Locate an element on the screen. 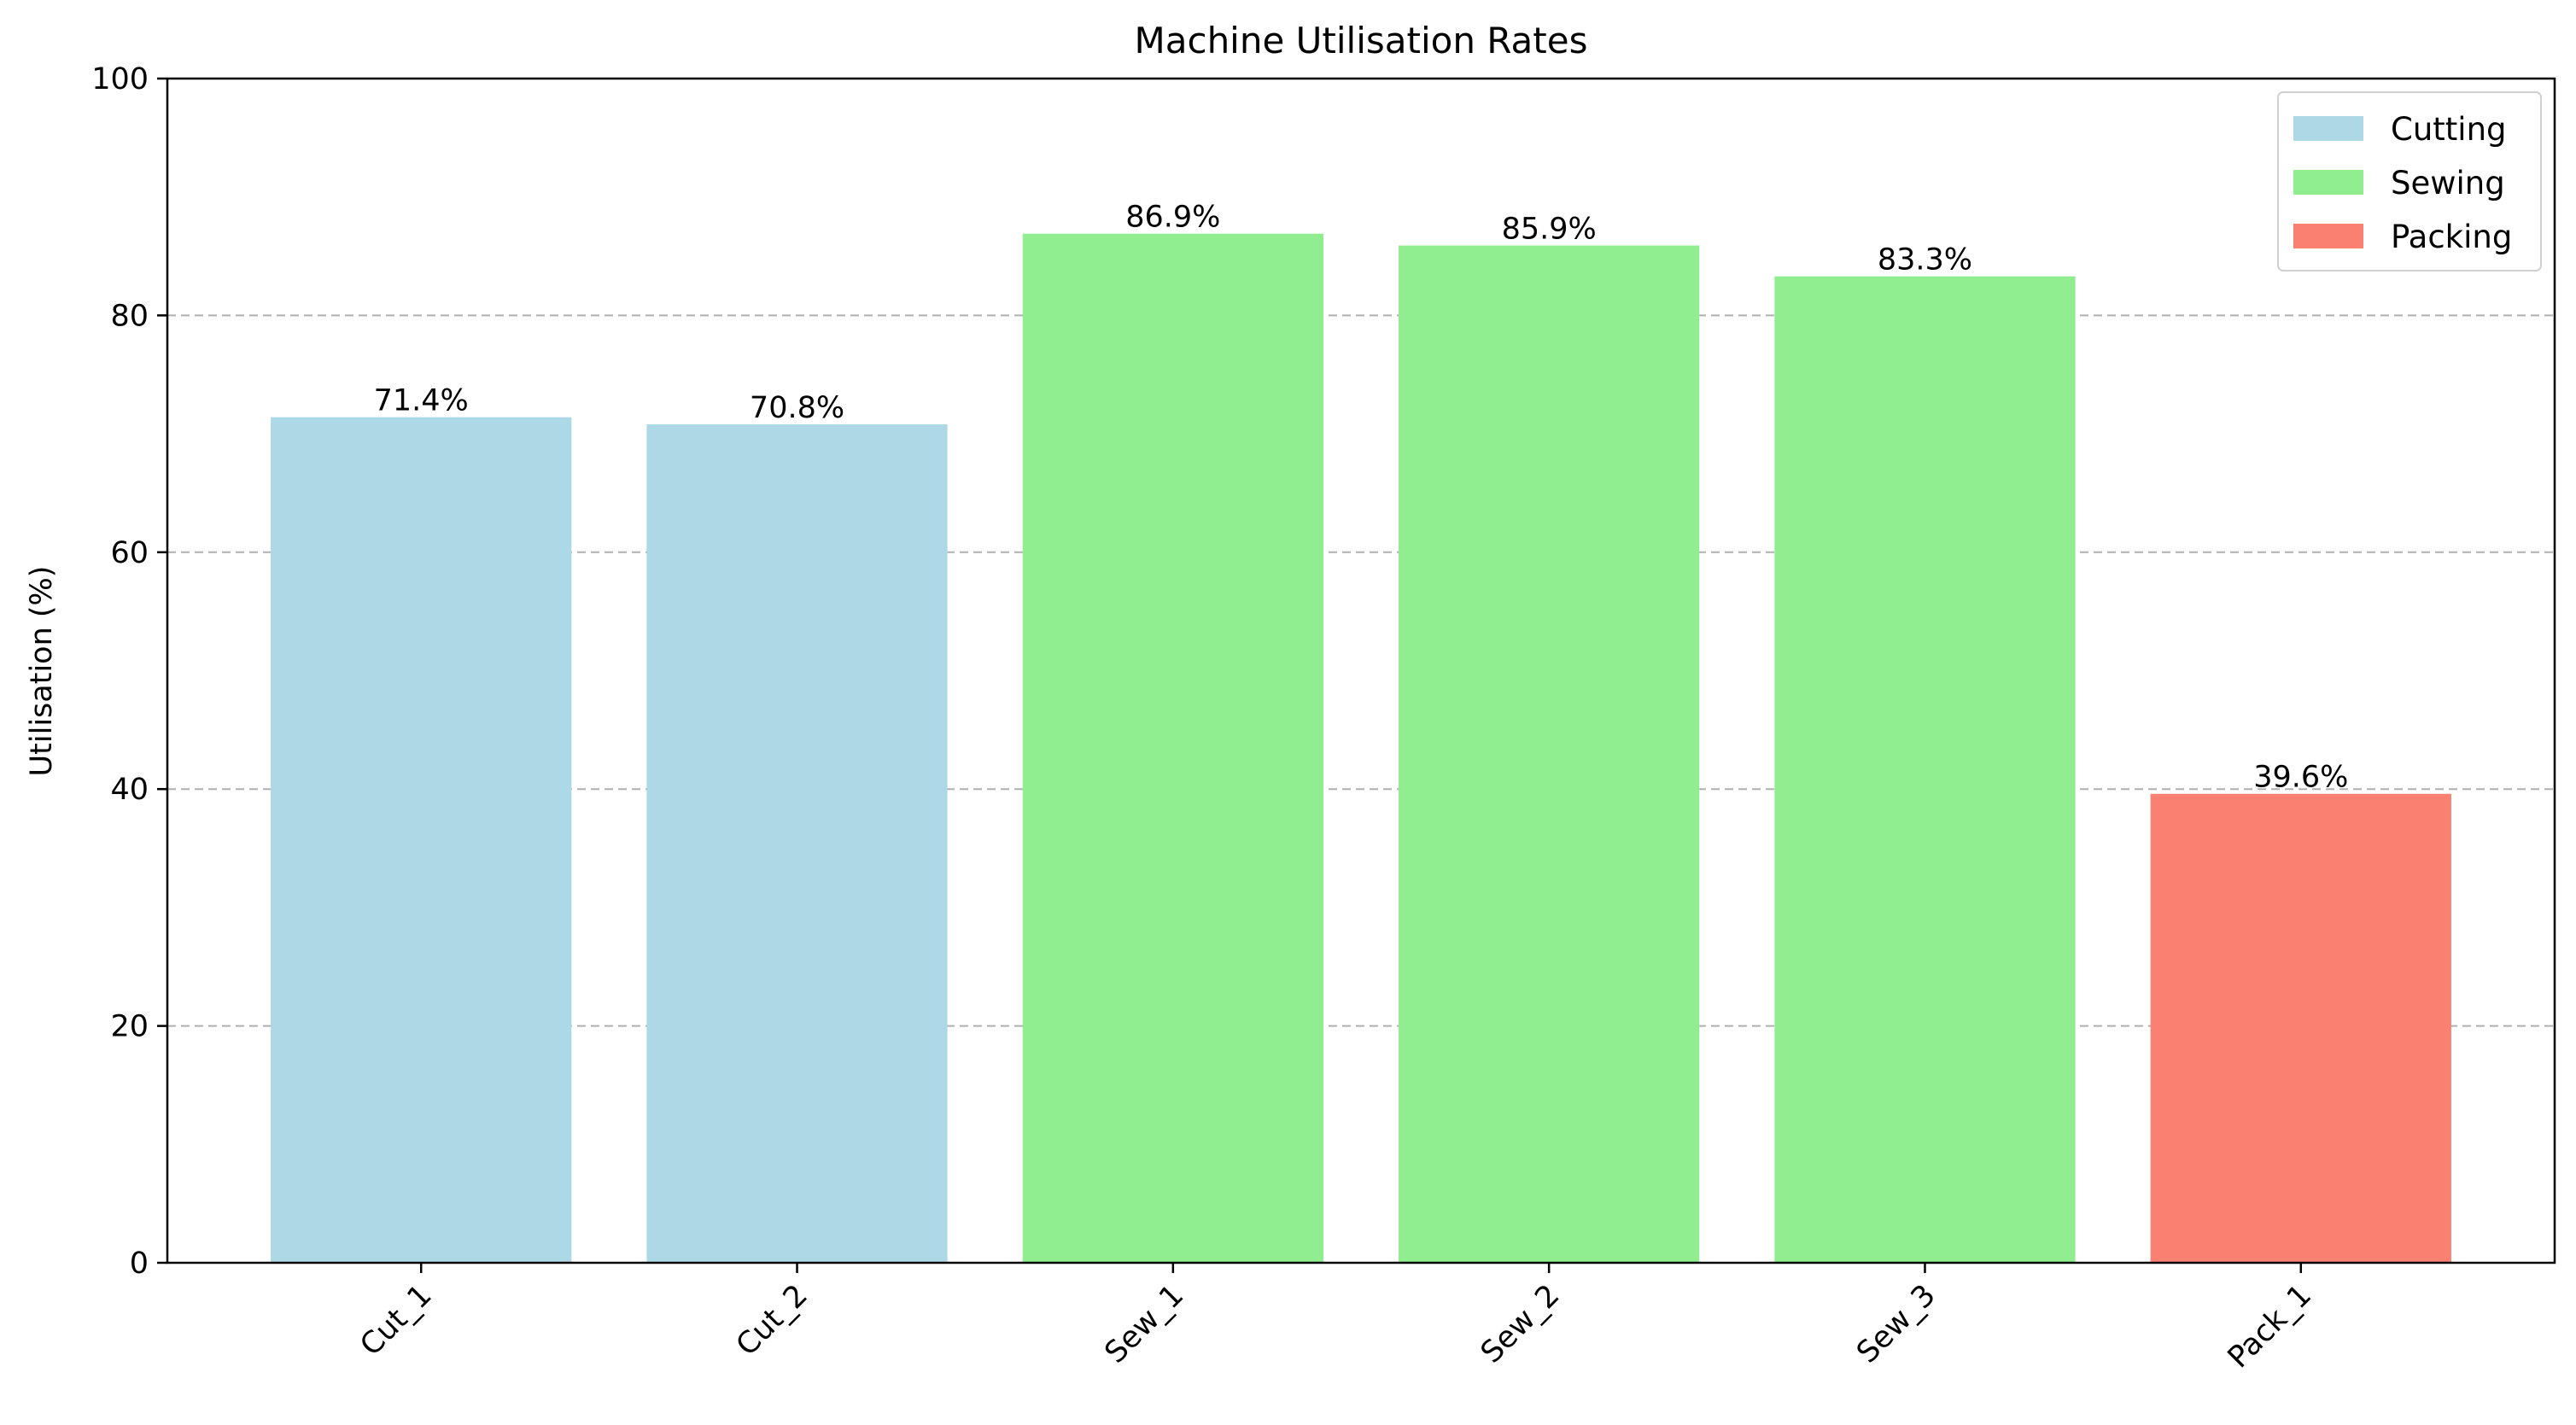 This screenshot has width=2576, height=1425. legend-label-packing: Packing is located at coordinates (2451, 237).